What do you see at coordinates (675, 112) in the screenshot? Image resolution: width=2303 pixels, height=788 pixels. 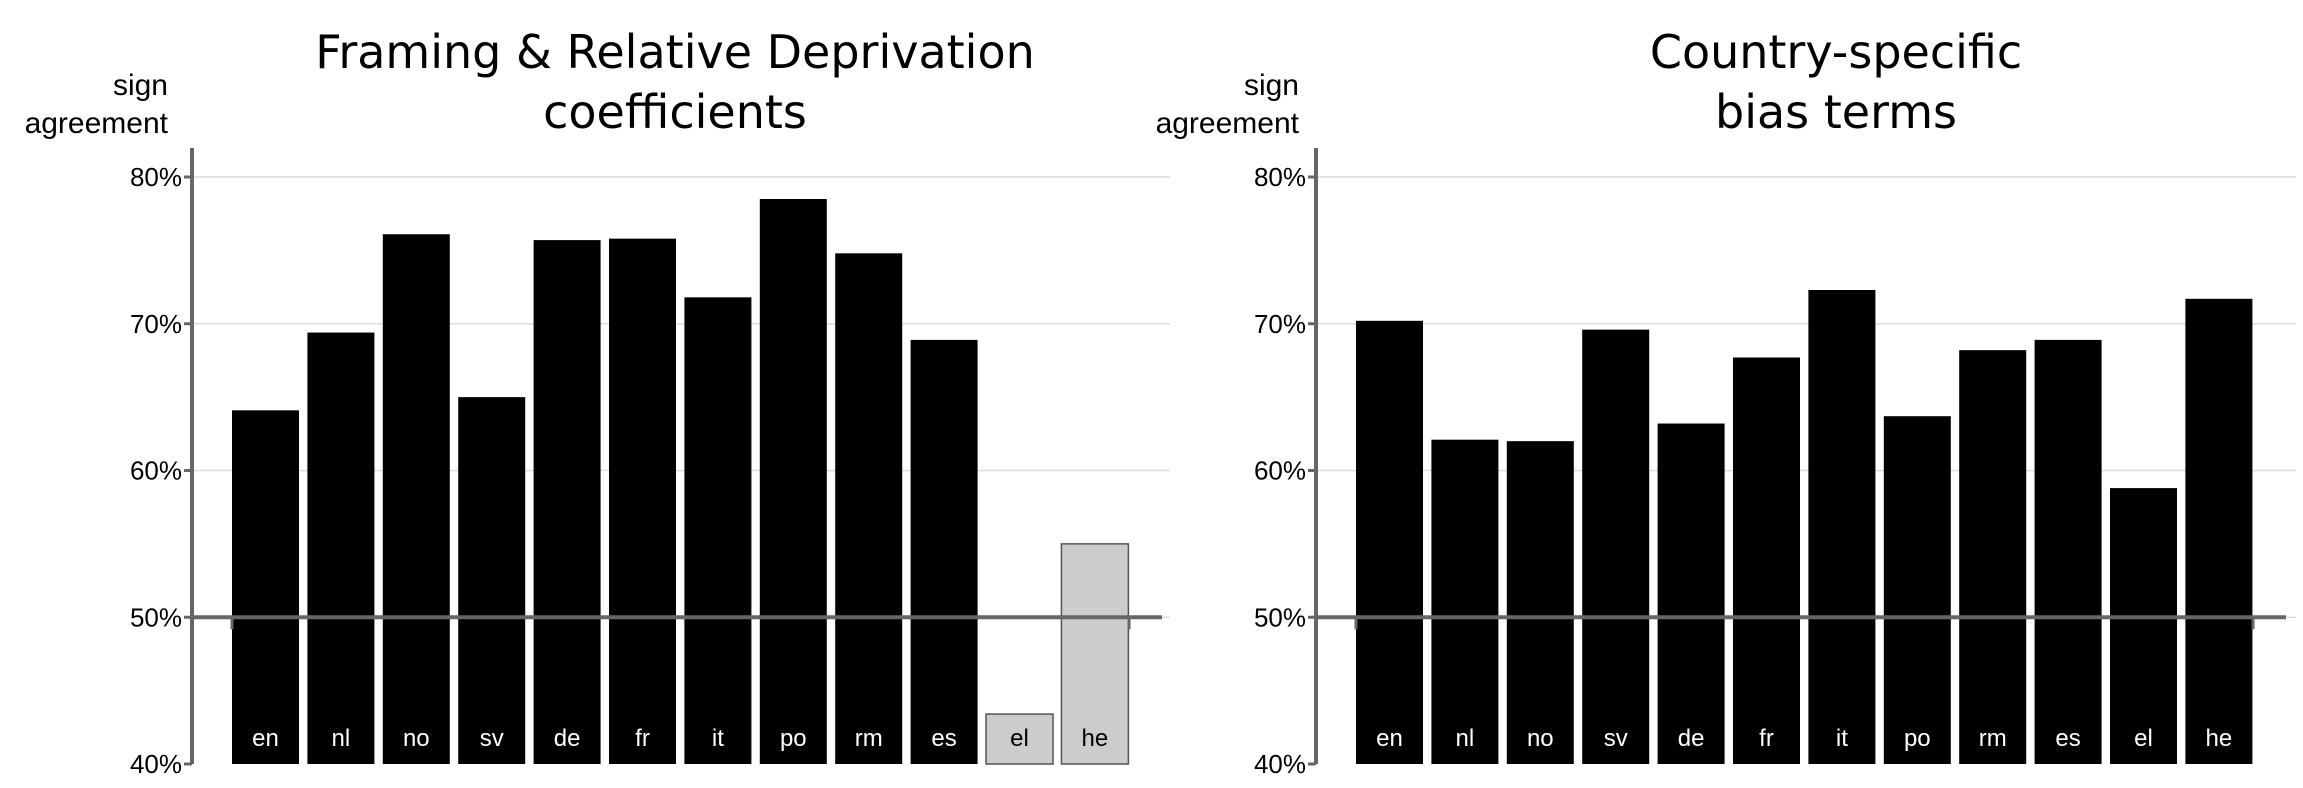 I see `chart-title-line: coefficients` at bounding box center [675, 112].